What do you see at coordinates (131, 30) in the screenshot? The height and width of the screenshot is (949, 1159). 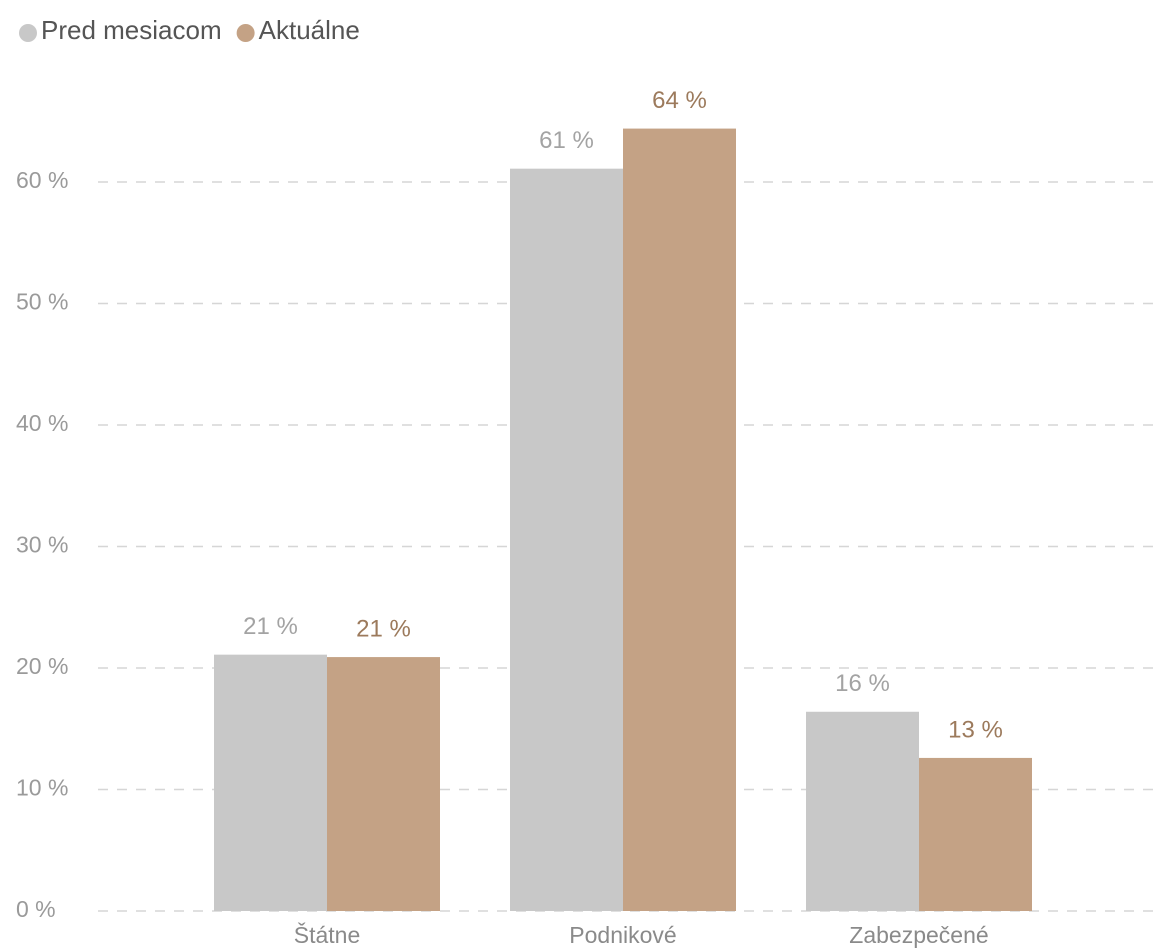 I see `legend-label: Pred mesiacom` at bounding box center [131, 30].